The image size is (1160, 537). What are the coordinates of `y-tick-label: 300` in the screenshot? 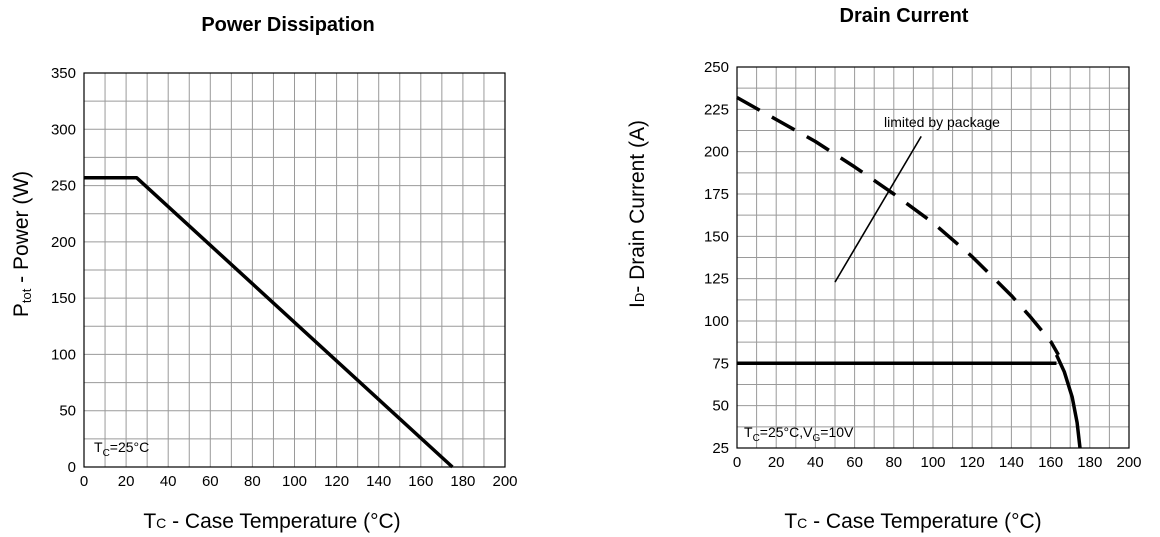 It's located at (63, 129).